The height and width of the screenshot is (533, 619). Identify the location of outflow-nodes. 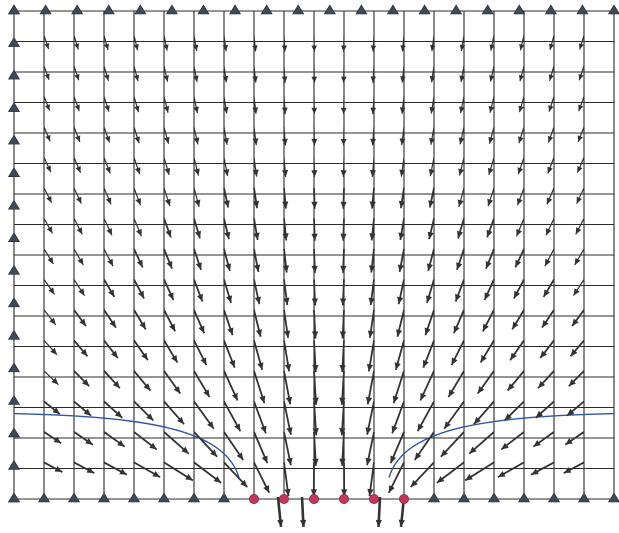
(328, 498).